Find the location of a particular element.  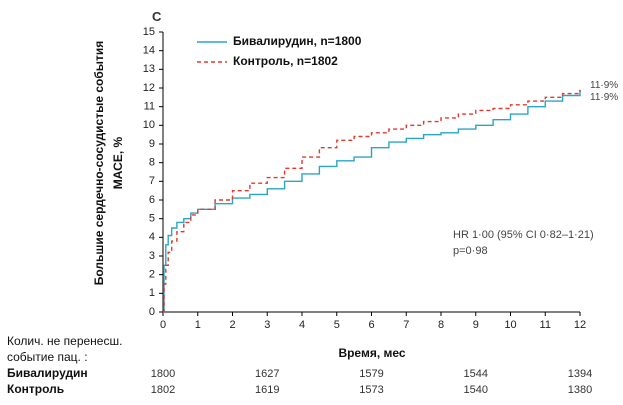

y-tick-label: 1 is located at coordinates (152, 293).